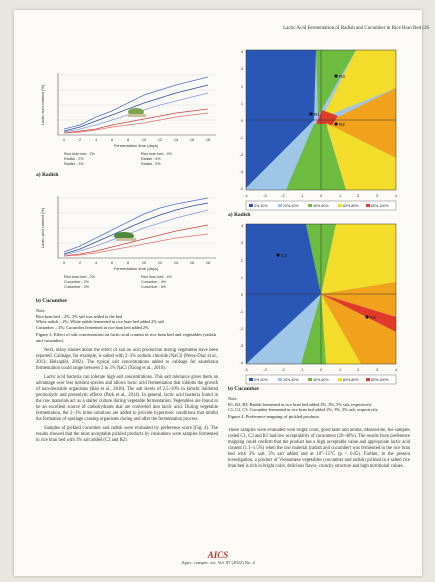  I want to click on map-radish-yticks: 4 3 2 1 0 -1 -2 -3 -4, so click(241, 120).